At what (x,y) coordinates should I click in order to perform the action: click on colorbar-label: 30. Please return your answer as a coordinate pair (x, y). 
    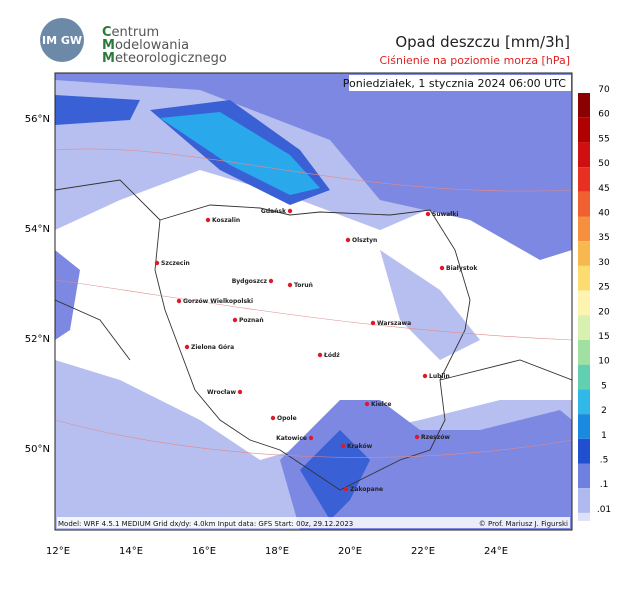
    Looking at the image, I should click on (604, 263).